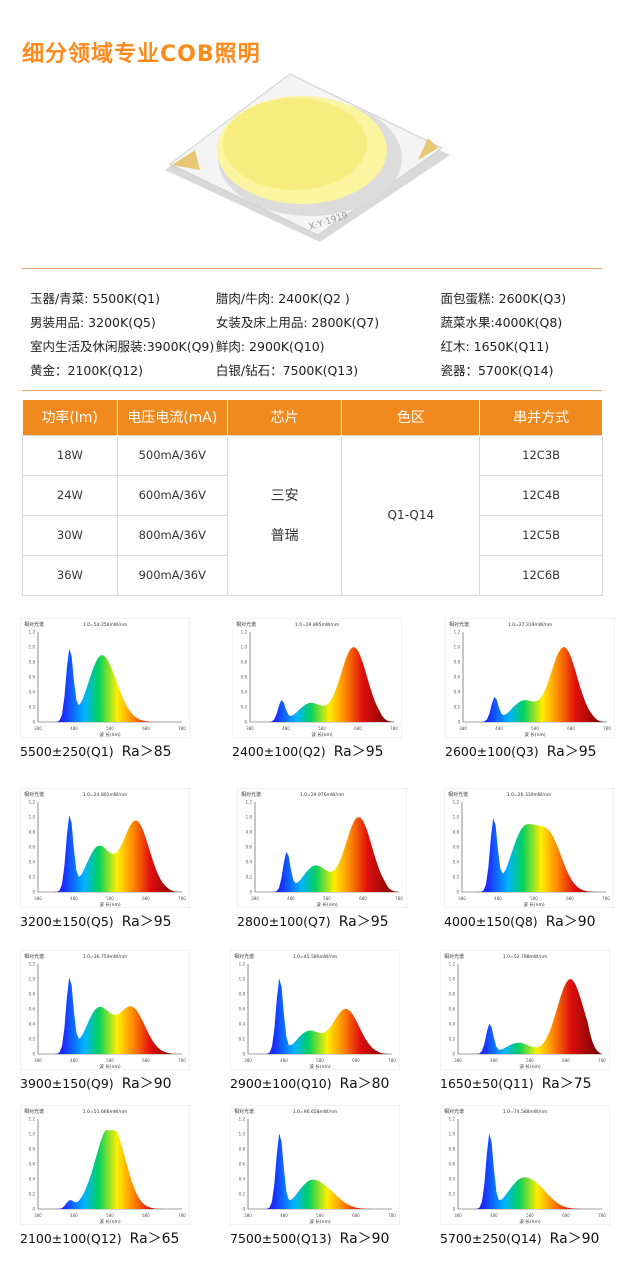  What do you see at coordinates (105, 795) in the screenshot?
I see `spectrum-header: 1.0=24.801mW/nm` at bounding box center [105, 795].